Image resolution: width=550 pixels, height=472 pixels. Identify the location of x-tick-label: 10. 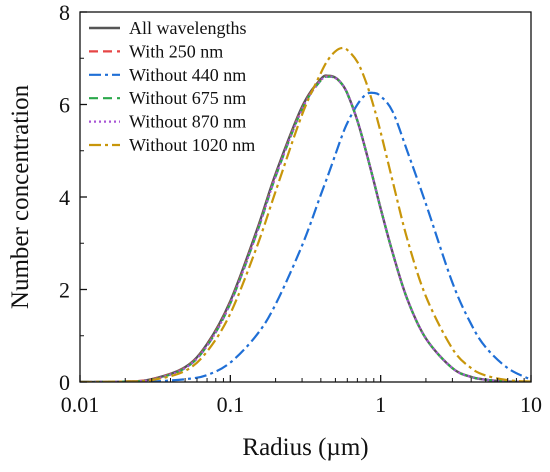
(531, 404).